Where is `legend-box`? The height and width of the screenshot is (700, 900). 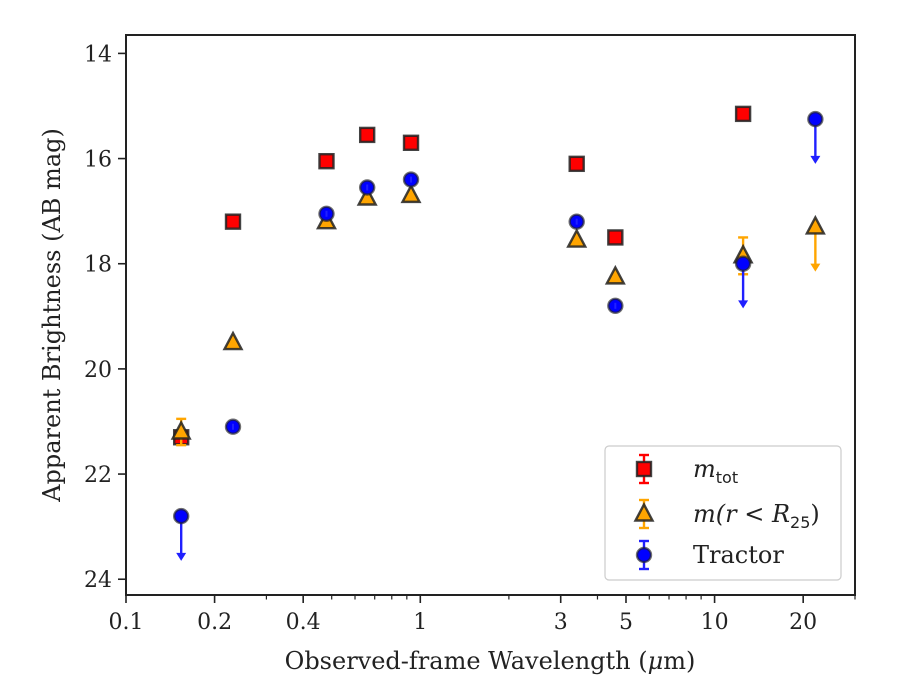
legend-box is located at coordinates (723, 513).